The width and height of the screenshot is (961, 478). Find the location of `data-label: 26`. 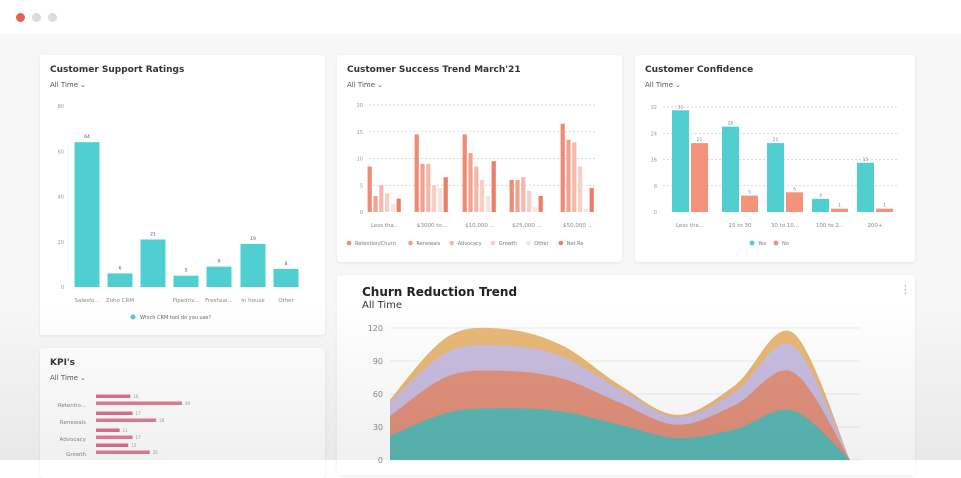

data-label: 26 is located at coordinates (731, 124).